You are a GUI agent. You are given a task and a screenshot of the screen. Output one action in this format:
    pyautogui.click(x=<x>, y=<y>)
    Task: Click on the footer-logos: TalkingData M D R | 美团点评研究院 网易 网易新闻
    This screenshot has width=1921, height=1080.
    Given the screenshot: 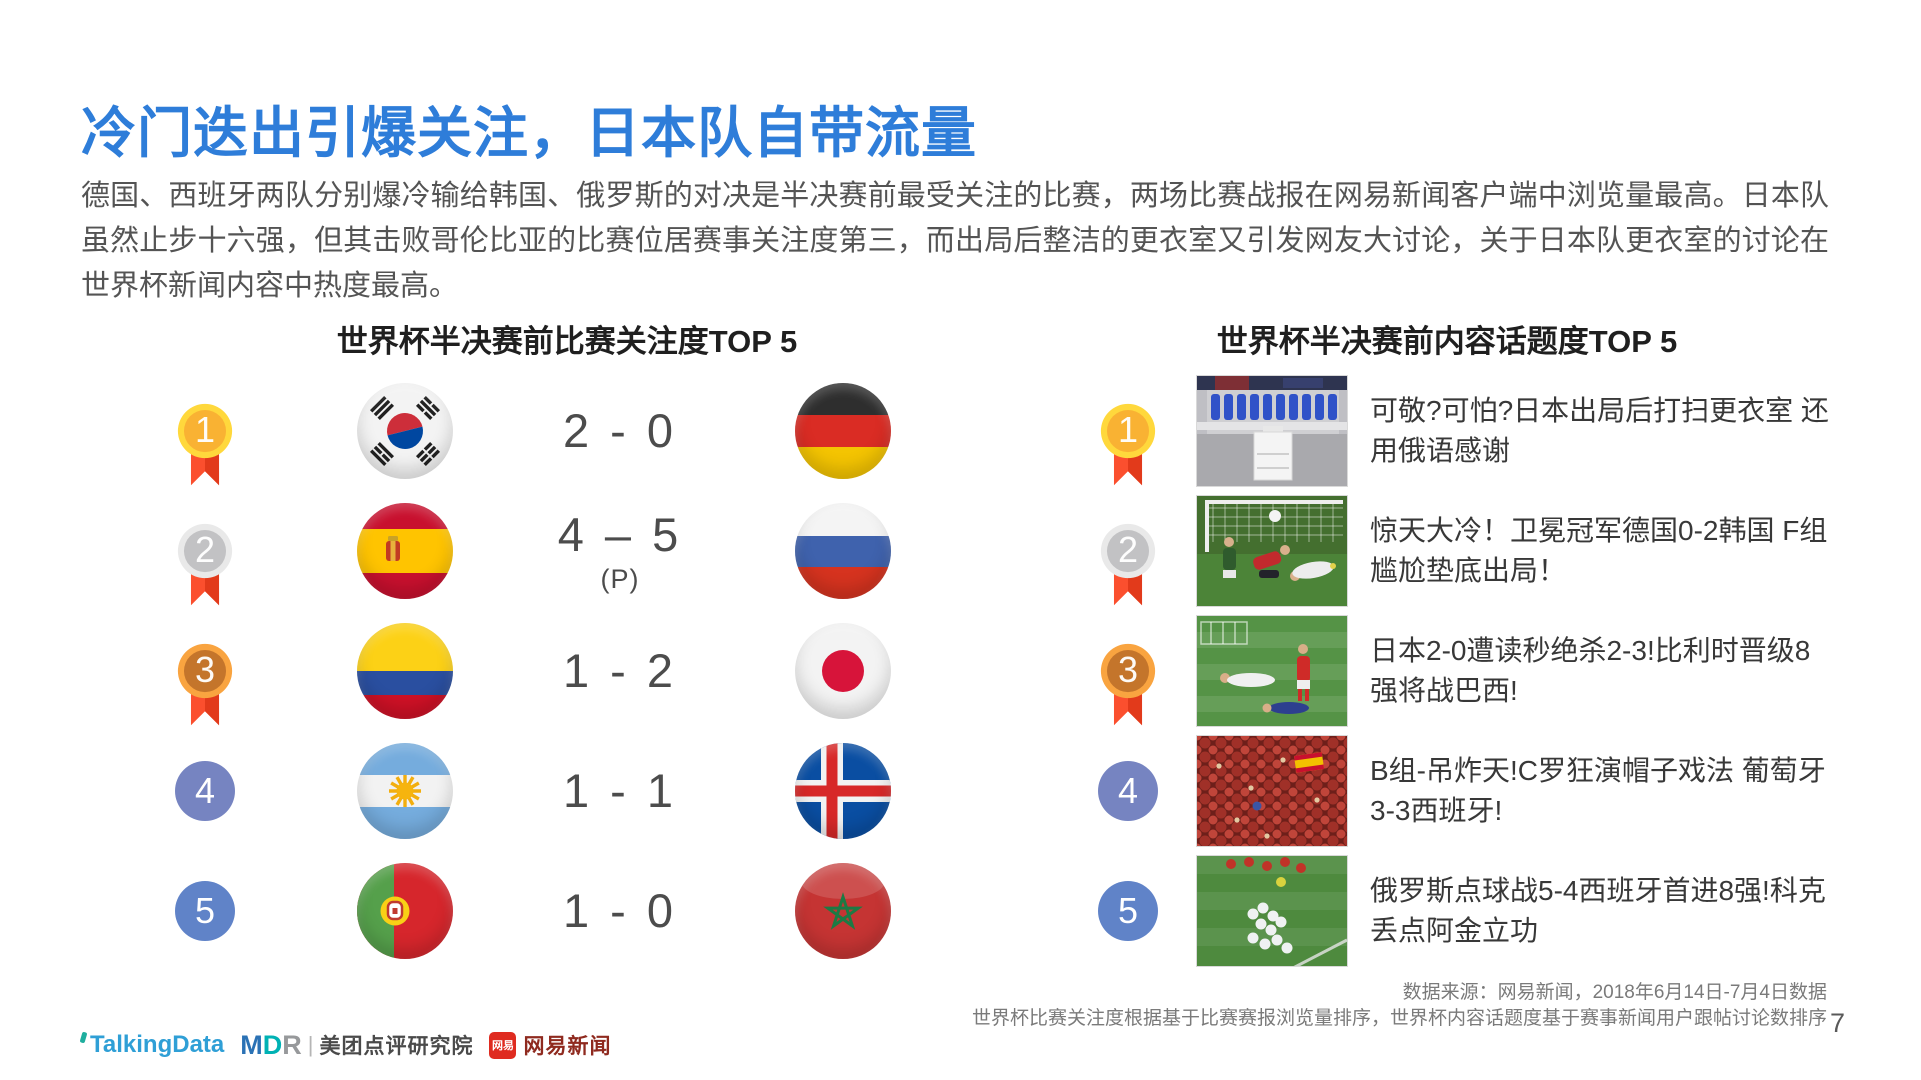 What is the action you would take?
    pyautogui.click(x=345, y=1045)
    